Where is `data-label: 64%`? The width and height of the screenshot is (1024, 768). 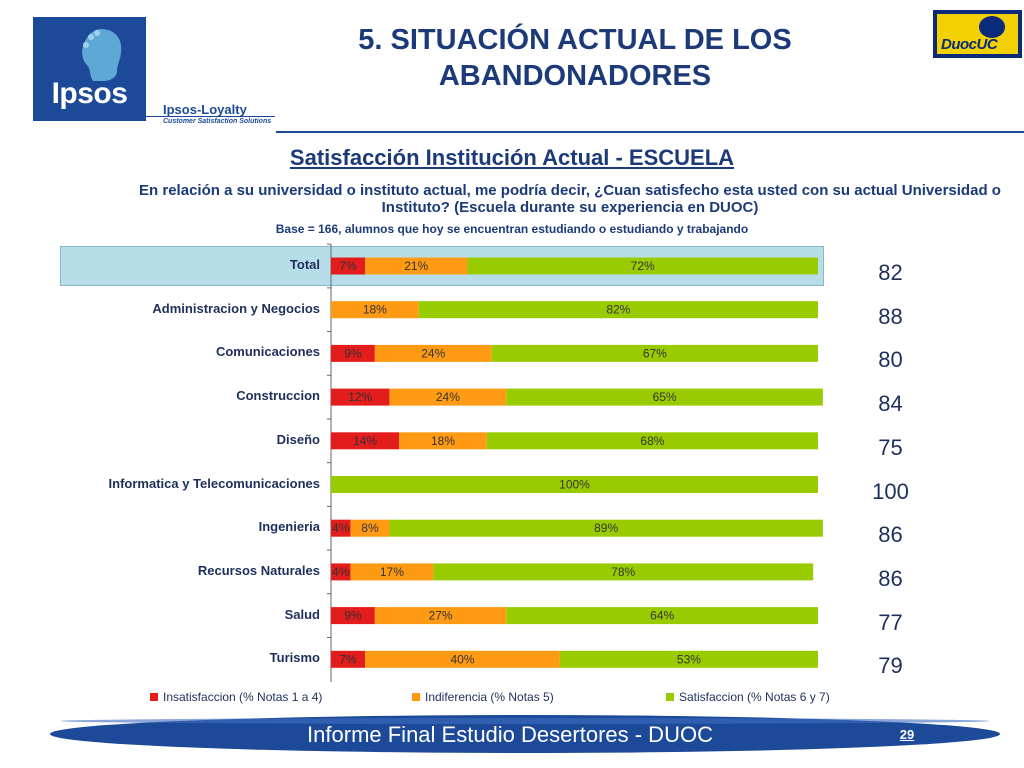
data-label: 64% is located at coordinates (662, 616).